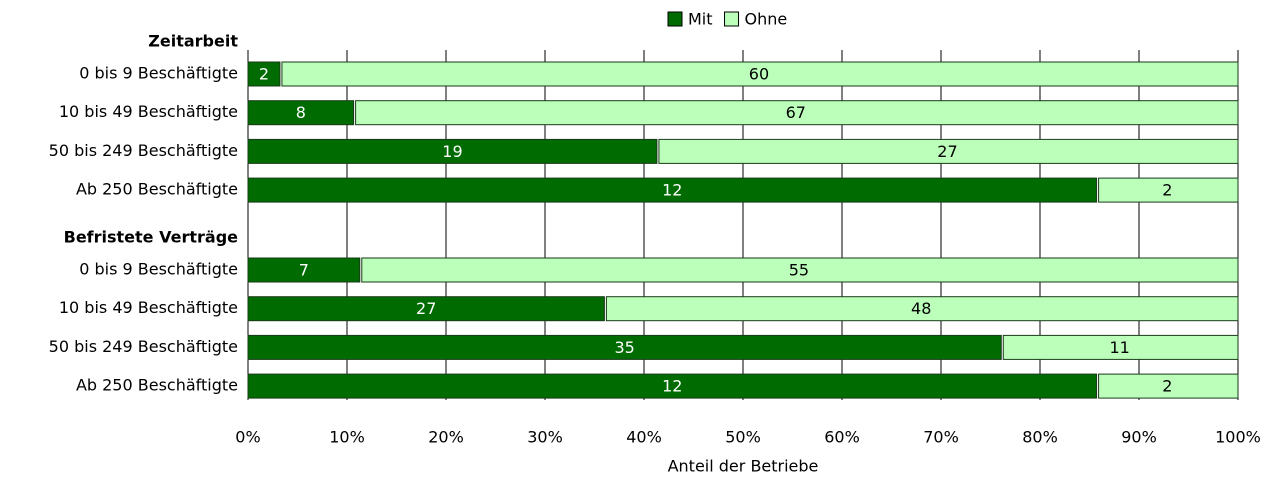 Image resolution: width=1283 pixels, height=480 pixels. Describe the element at coordinates (347, 437) in the screenshot. I see `x-tick-label: 10%` at that location.